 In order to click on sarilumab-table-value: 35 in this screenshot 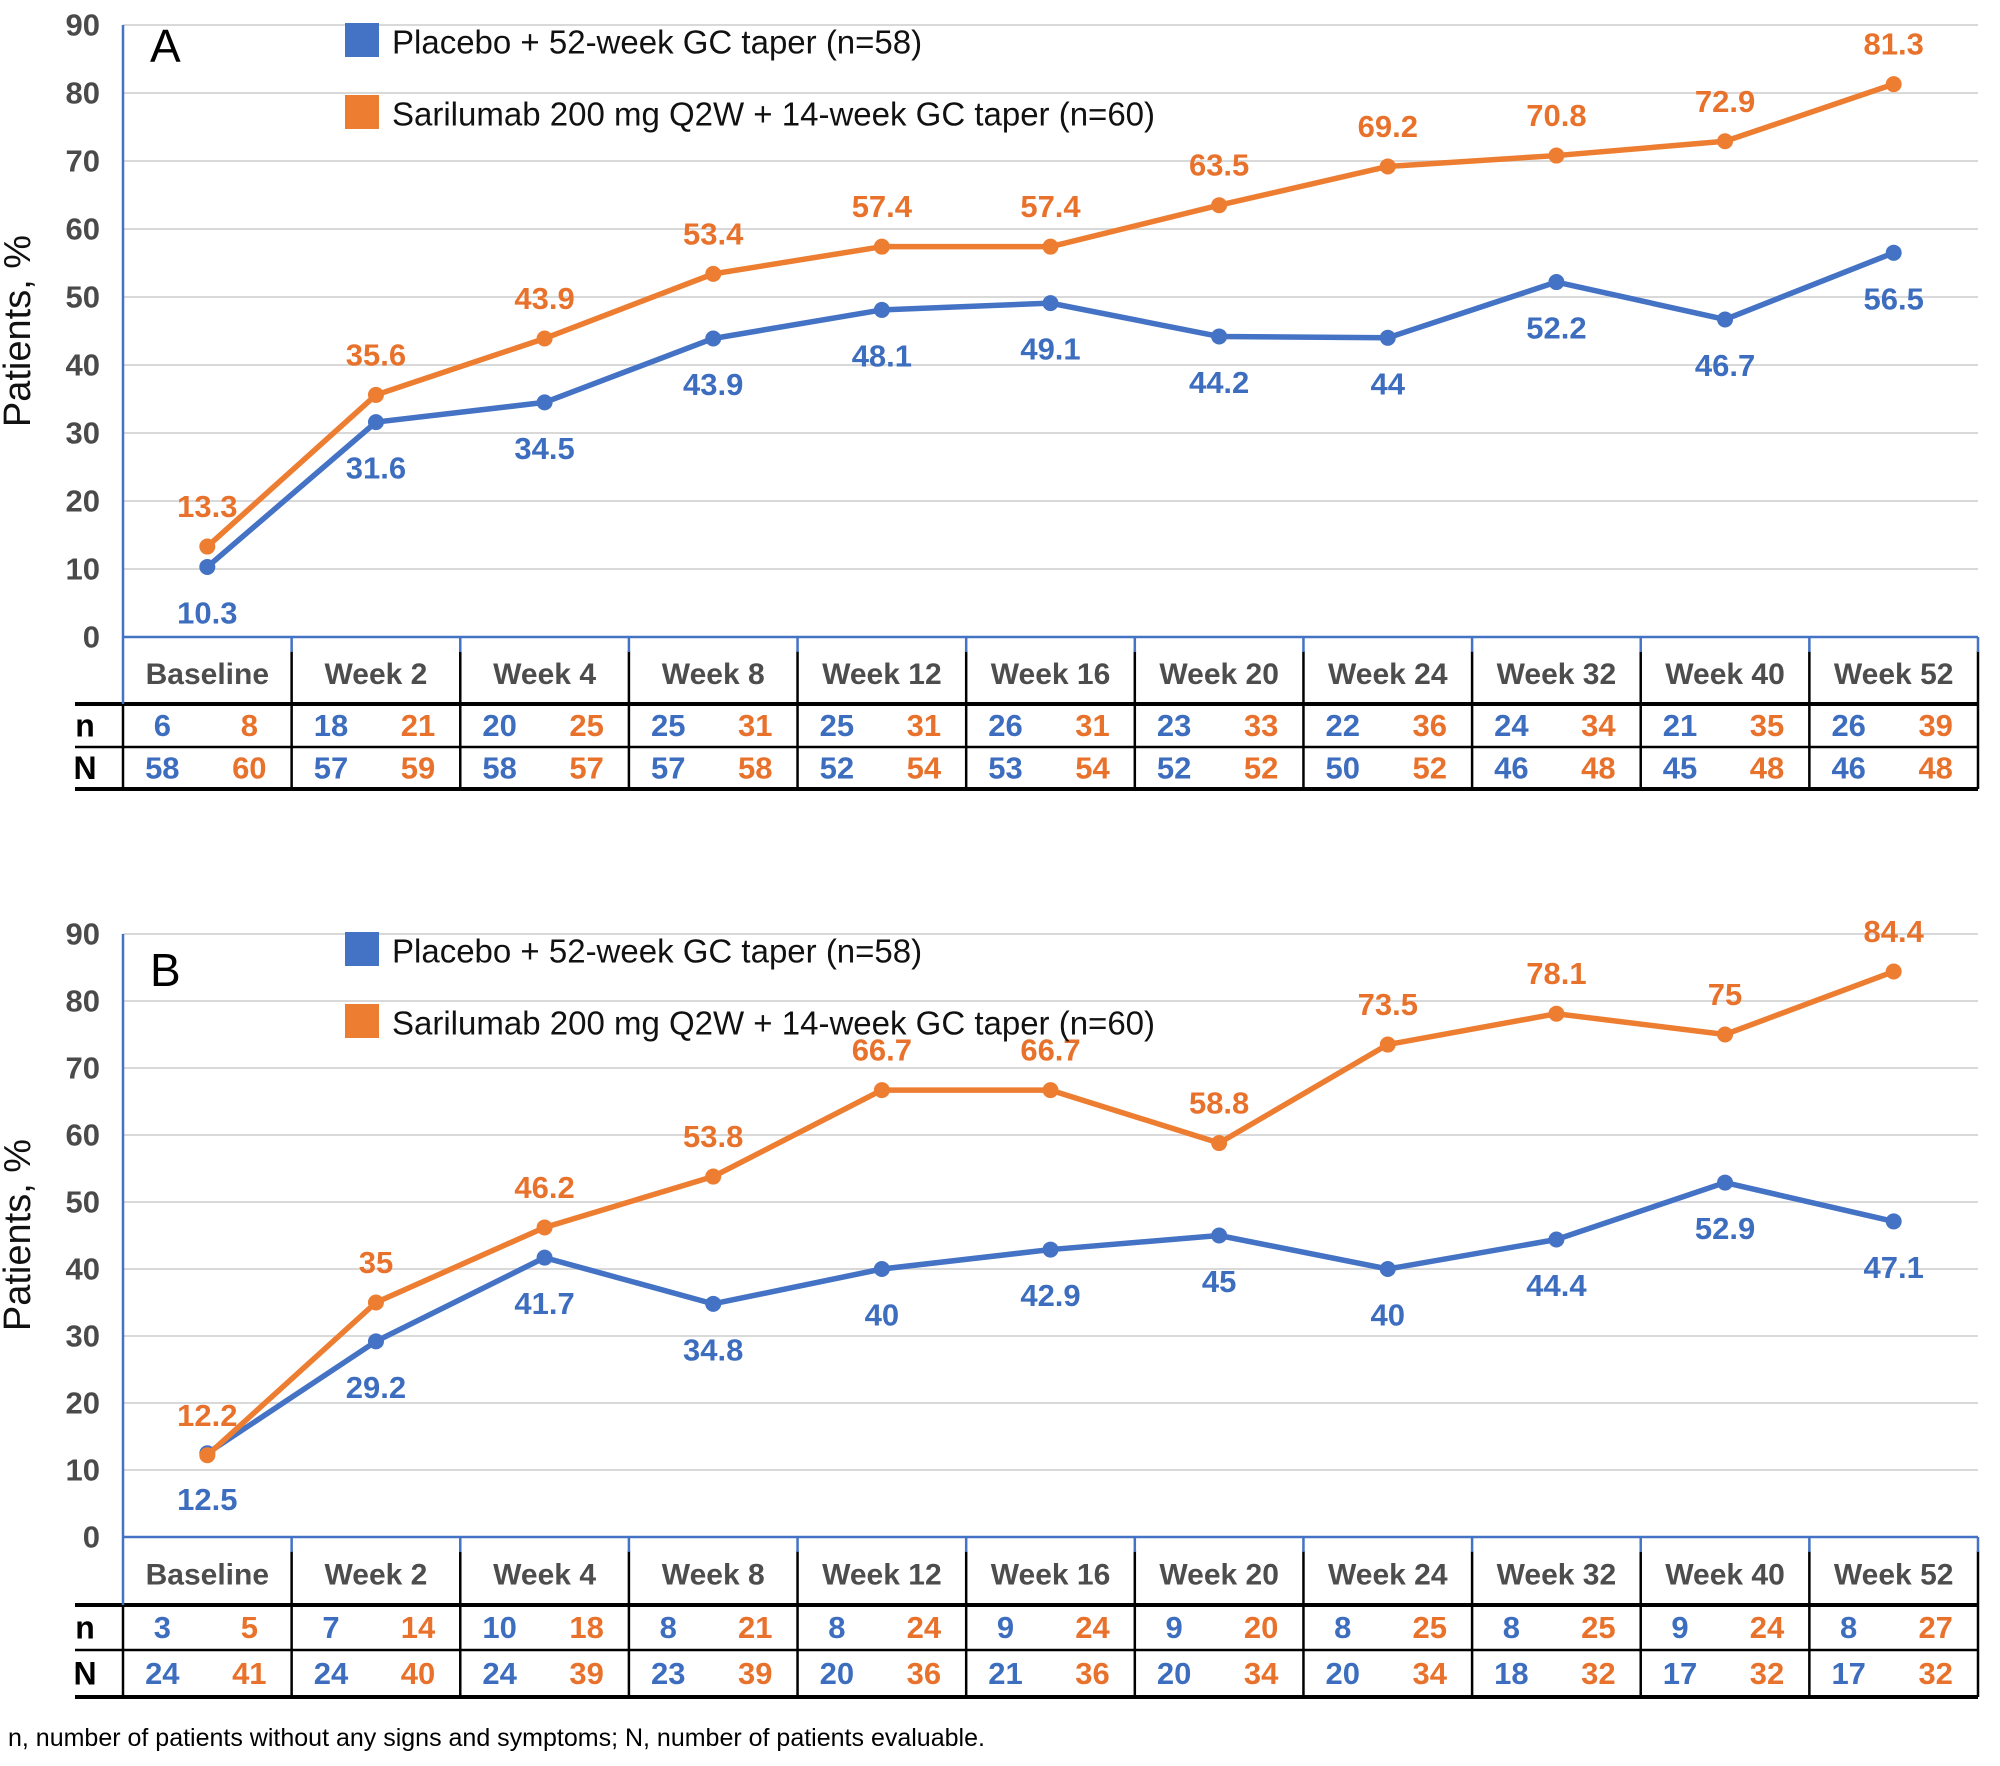, I will do `click(1767, 725)`.